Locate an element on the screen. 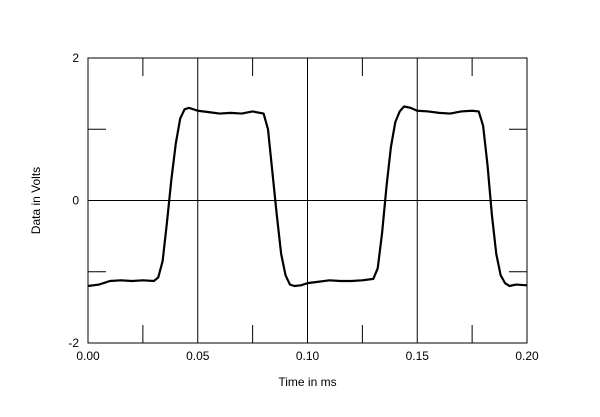 The image size is (600, 417). x-tick-label: 0.20 is located at coordinates (527, 356).